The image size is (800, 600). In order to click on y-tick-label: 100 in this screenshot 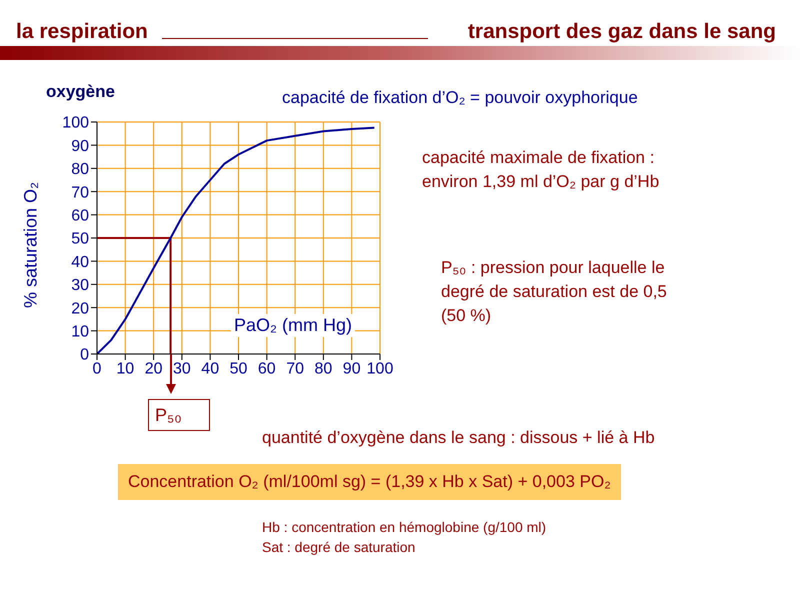, I will do `click(76, 123)`.